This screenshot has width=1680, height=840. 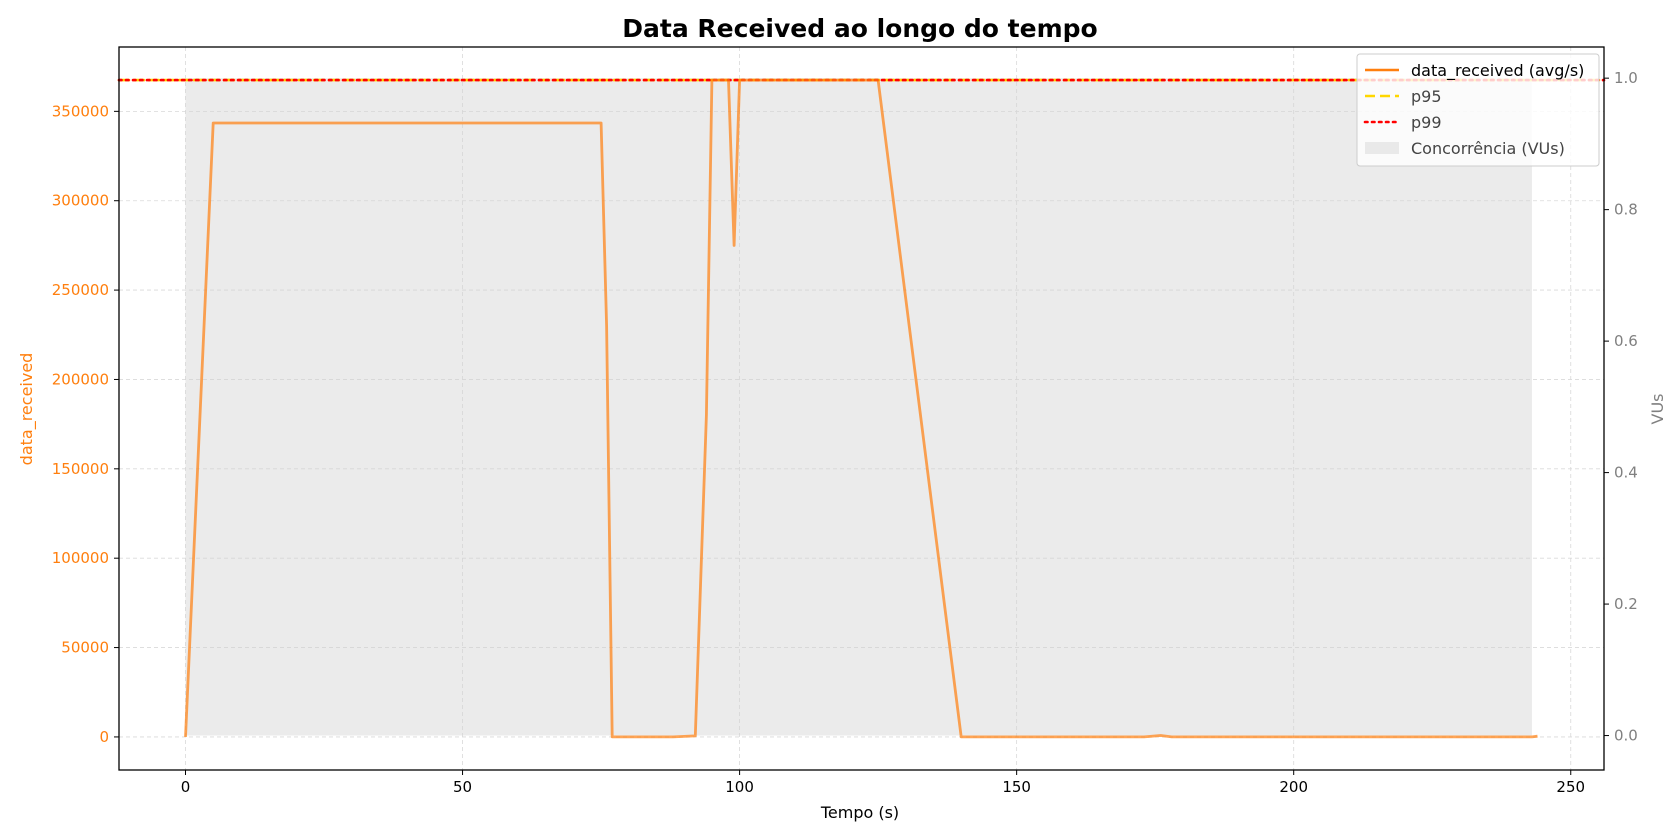 What do you see at coordinates (859, 28) in the screenshot?
I see `chart-title: Data Received ao longo do tempo` at bounding box center [859, 28].